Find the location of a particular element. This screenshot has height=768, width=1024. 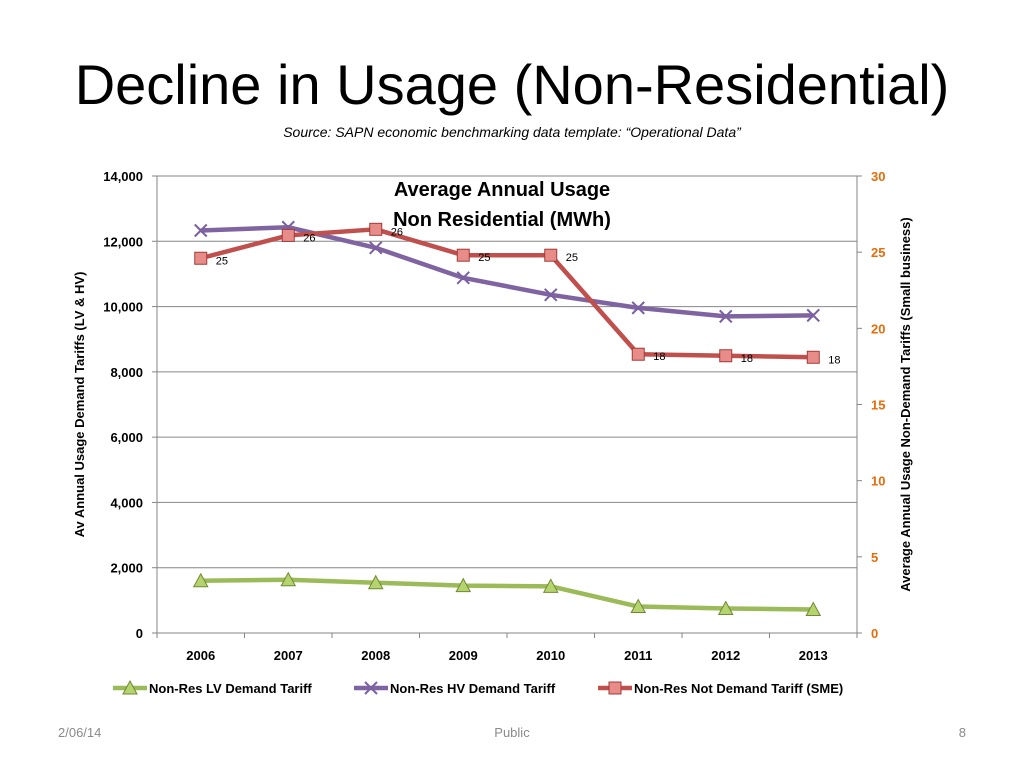

y2-tick-label: 20 is located at coordinates (878, 328).